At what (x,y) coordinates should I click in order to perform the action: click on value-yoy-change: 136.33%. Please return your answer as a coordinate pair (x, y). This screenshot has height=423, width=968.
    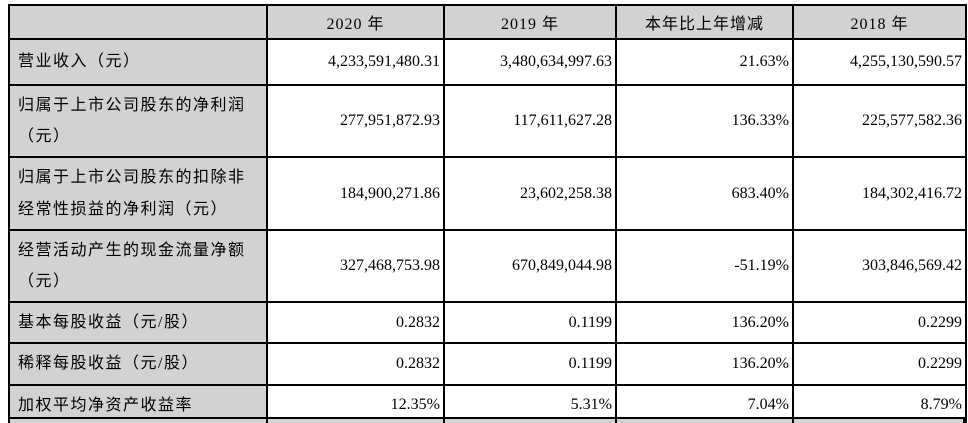
    Looking at the image, I should click on (704, 121).